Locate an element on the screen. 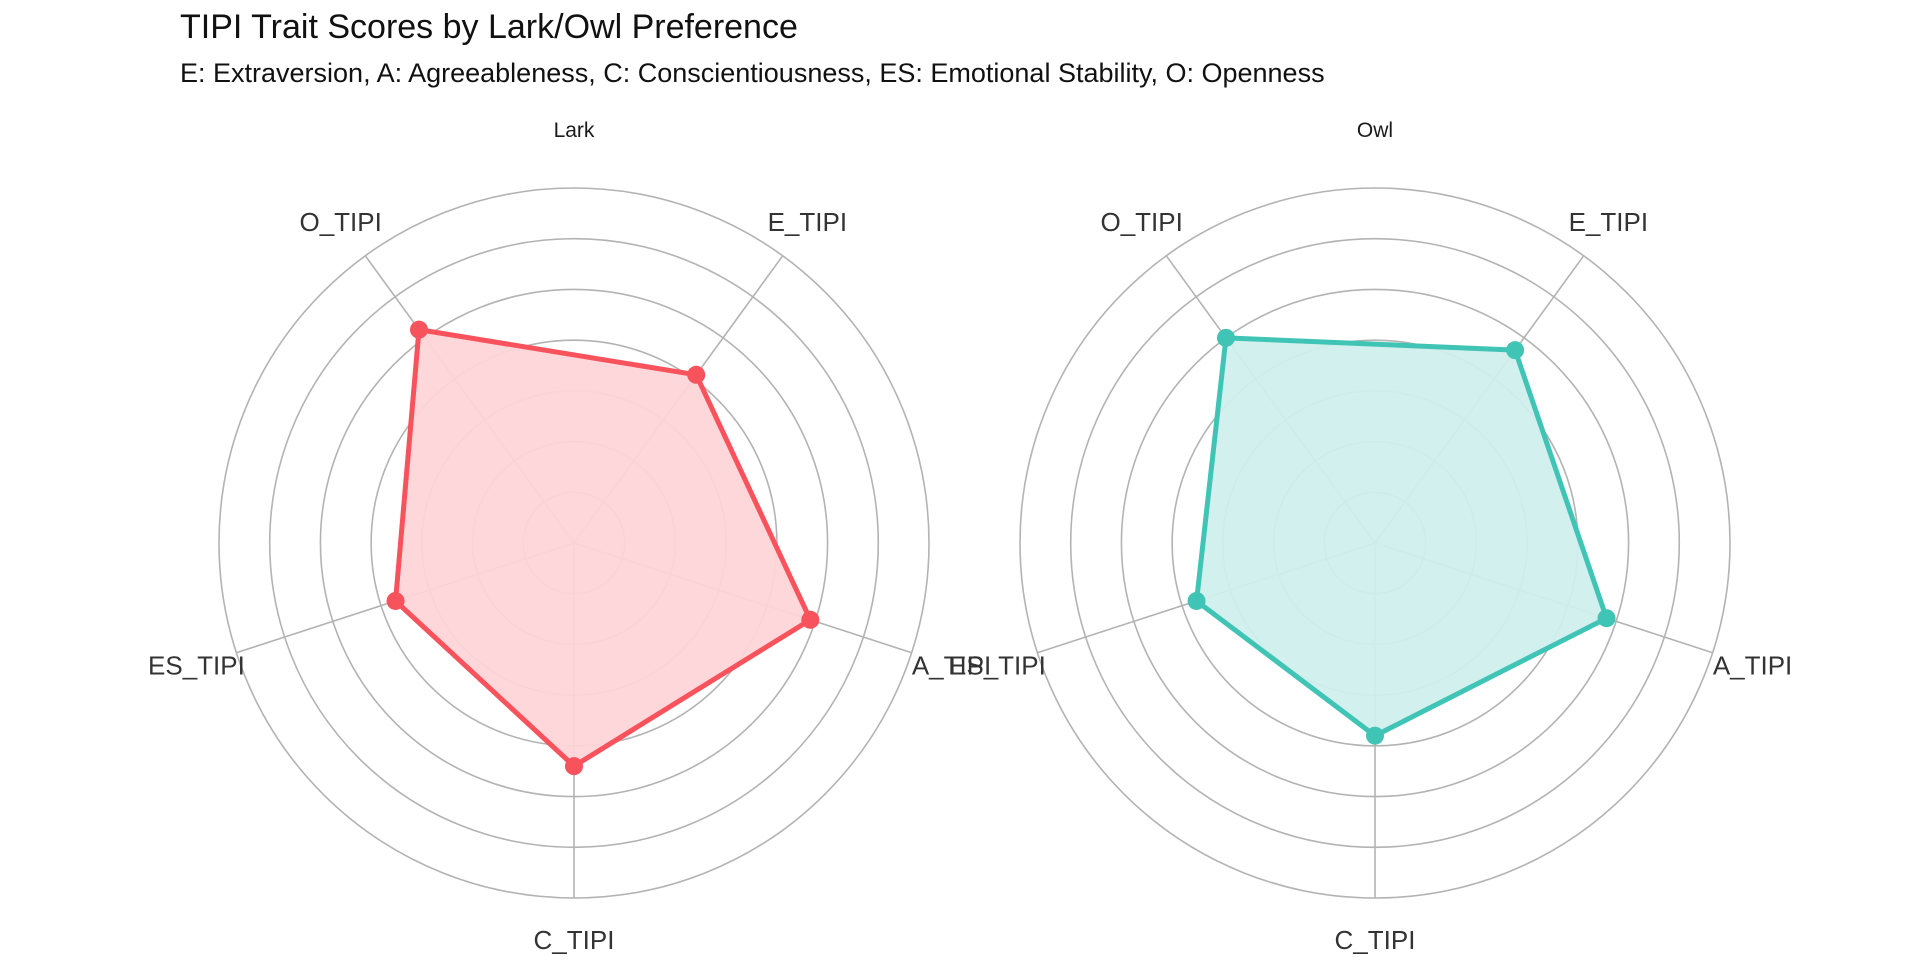  line-lark is located at coordinates (603, 548).